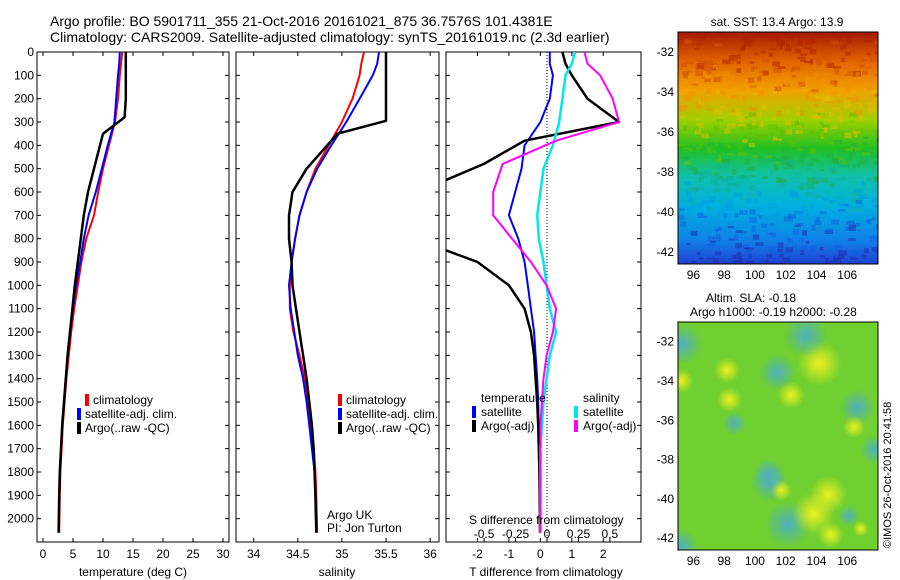 Image resolution: width=900 pixels, height=580 pixels. Describe the element at coordinates (24, 75) in the screenshot. I see `y-tick-label: 100` at that location.